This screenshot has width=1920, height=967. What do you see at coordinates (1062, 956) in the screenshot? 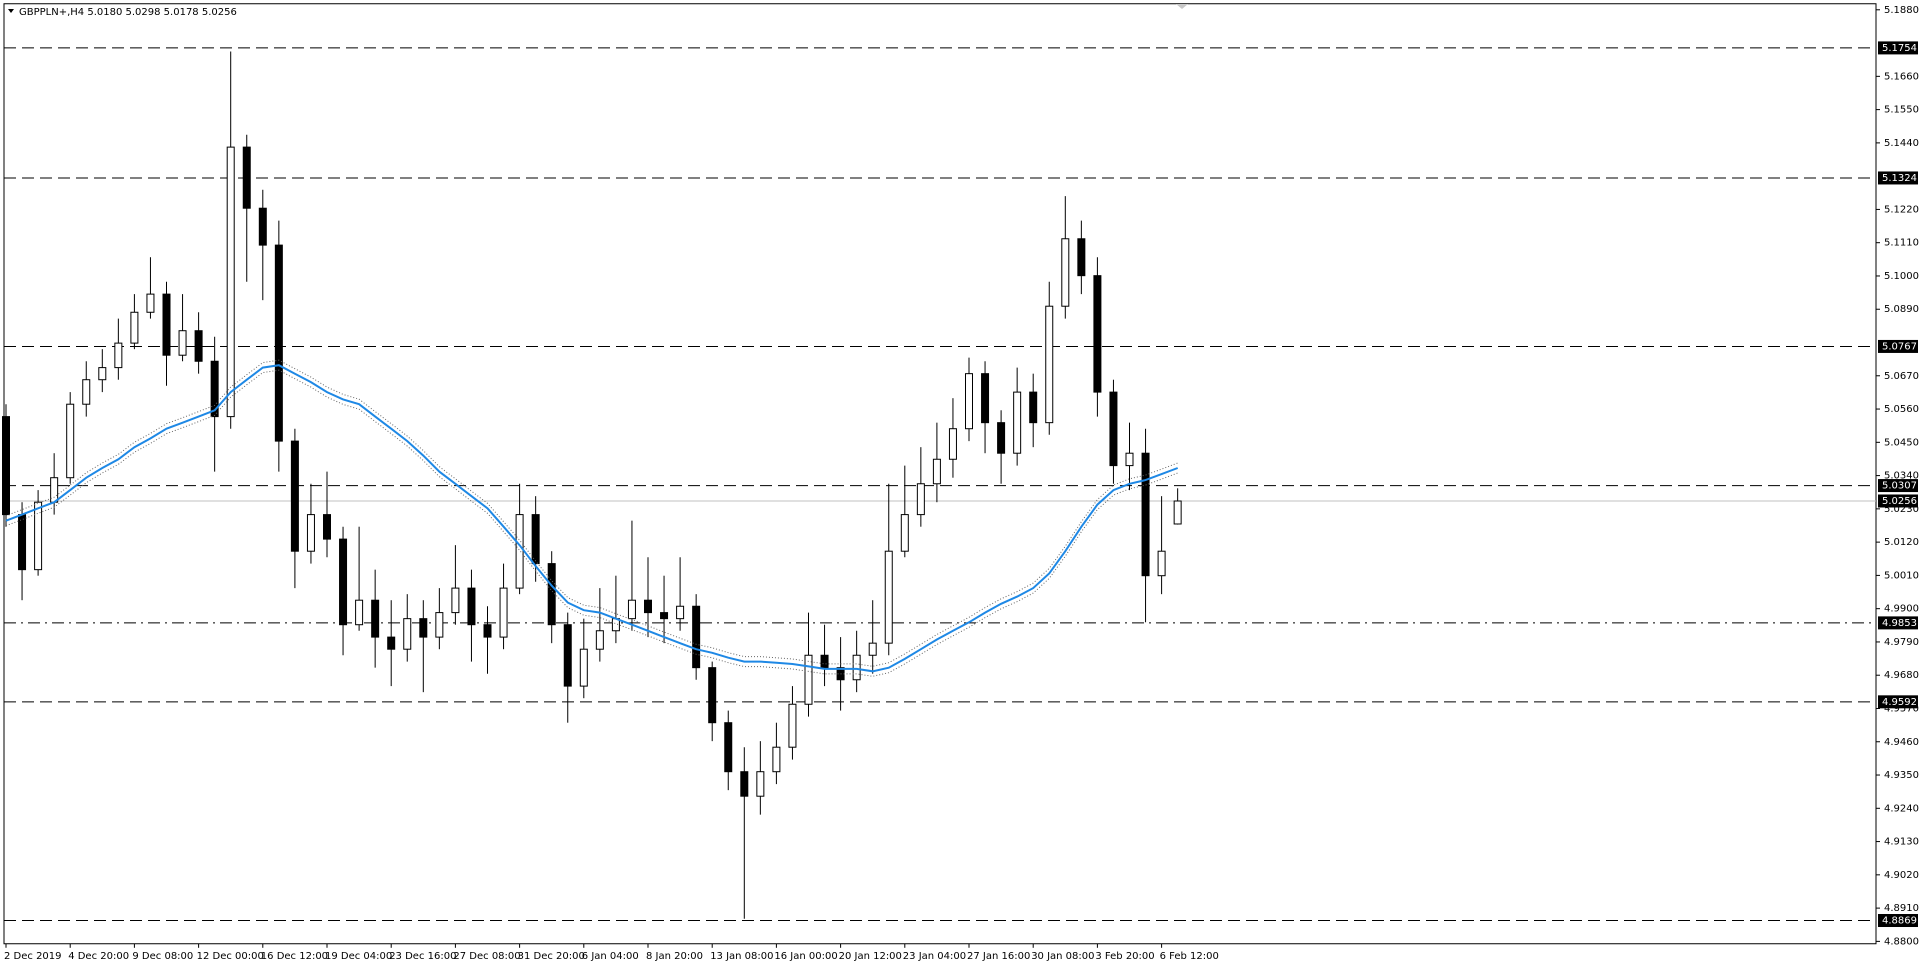
I see `x-tick-label: 30 Jan 08:00` at bounding box center [1062, 956].